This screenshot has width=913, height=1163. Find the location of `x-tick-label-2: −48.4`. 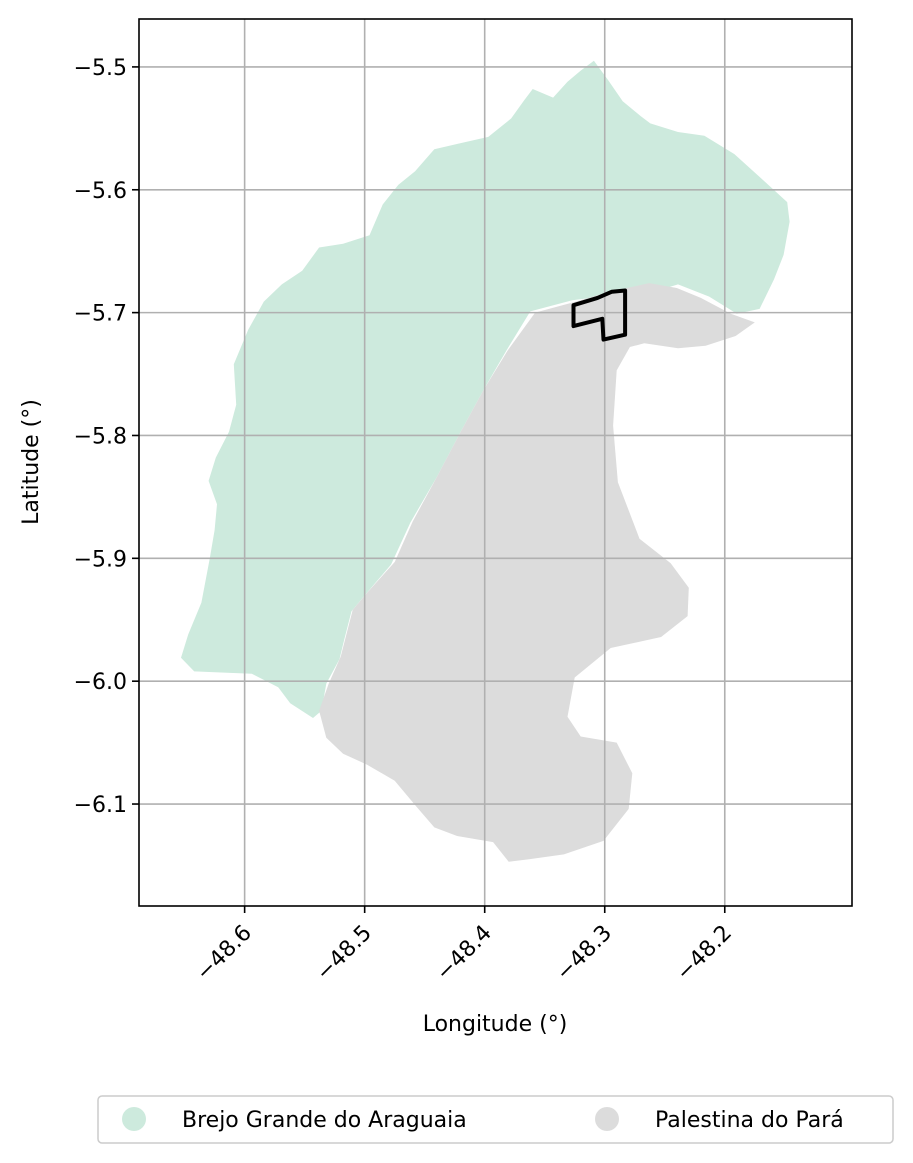

x-tick-label-2: −48.4 is located at coordinates (464, 953).